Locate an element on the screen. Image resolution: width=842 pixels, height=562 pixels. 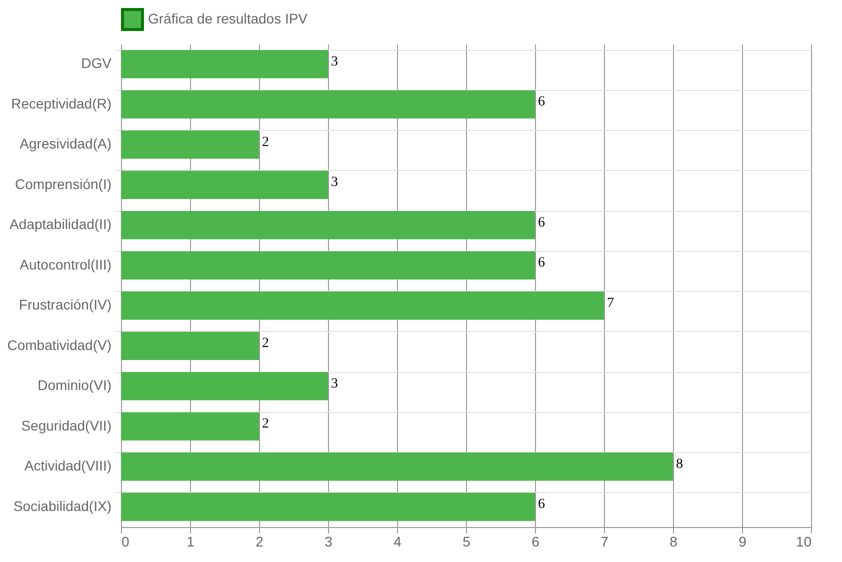
x-tick-label: 1 is located at coordinates (190, 542).